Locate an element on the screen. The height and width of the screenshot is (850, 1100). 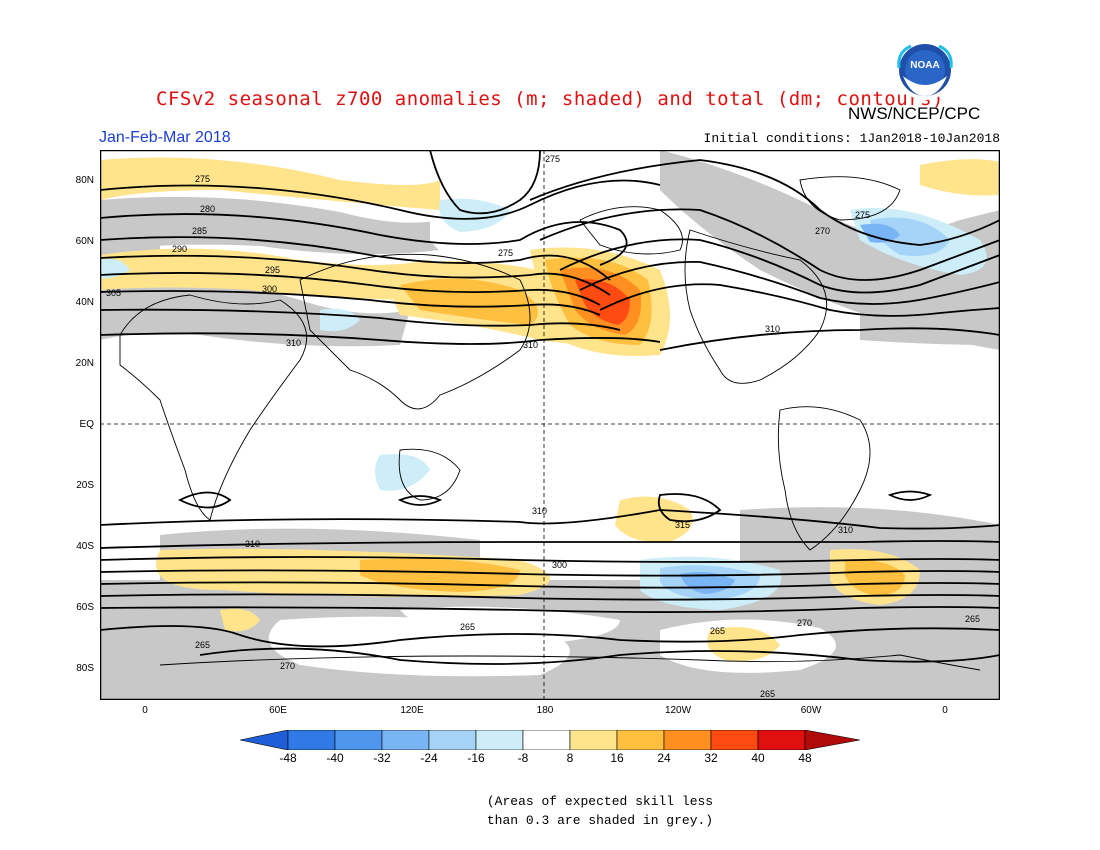
colorbar-label: -40 is located at coordinates (335, 758).